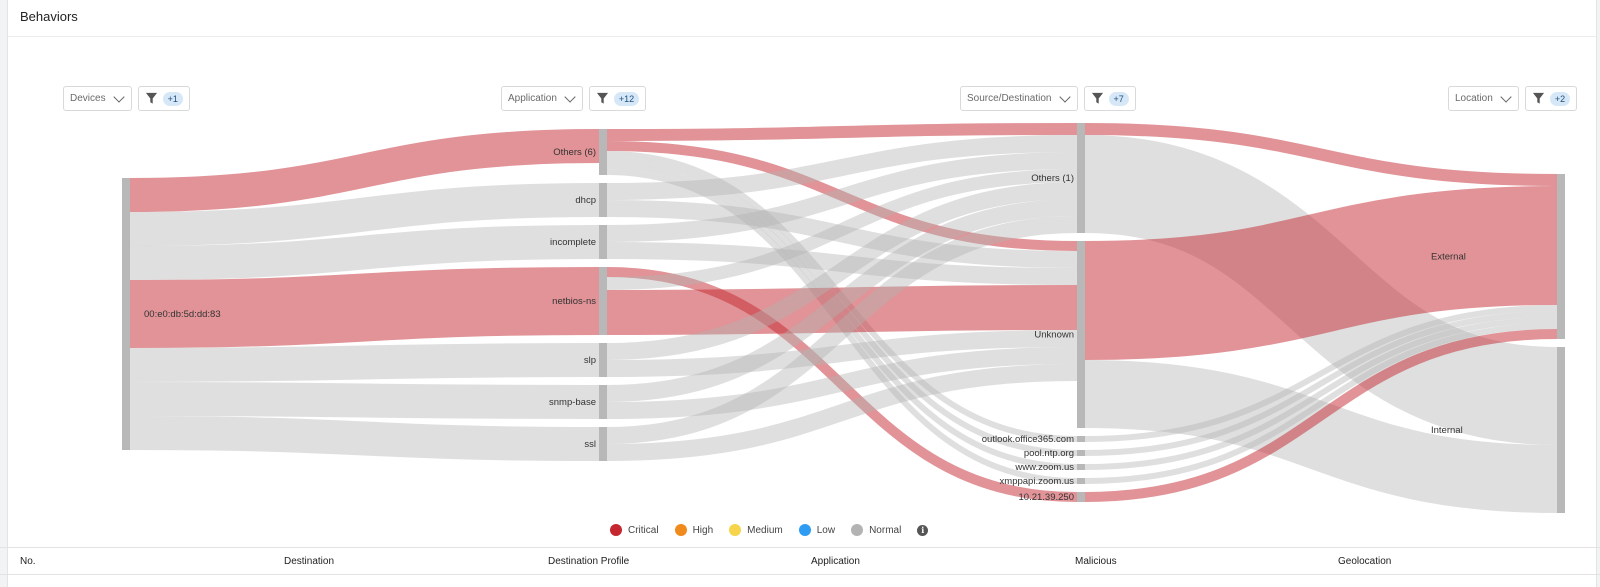 This screenshot has width=1600, height=587. I want to click on application-dropdown-label: Application, so click(532, 98).